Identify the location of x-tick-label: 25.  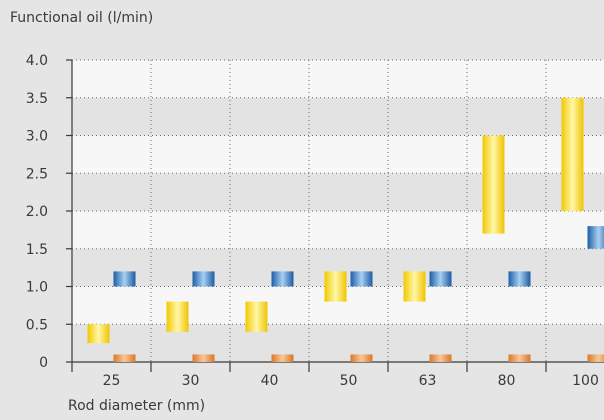
(112, 381).